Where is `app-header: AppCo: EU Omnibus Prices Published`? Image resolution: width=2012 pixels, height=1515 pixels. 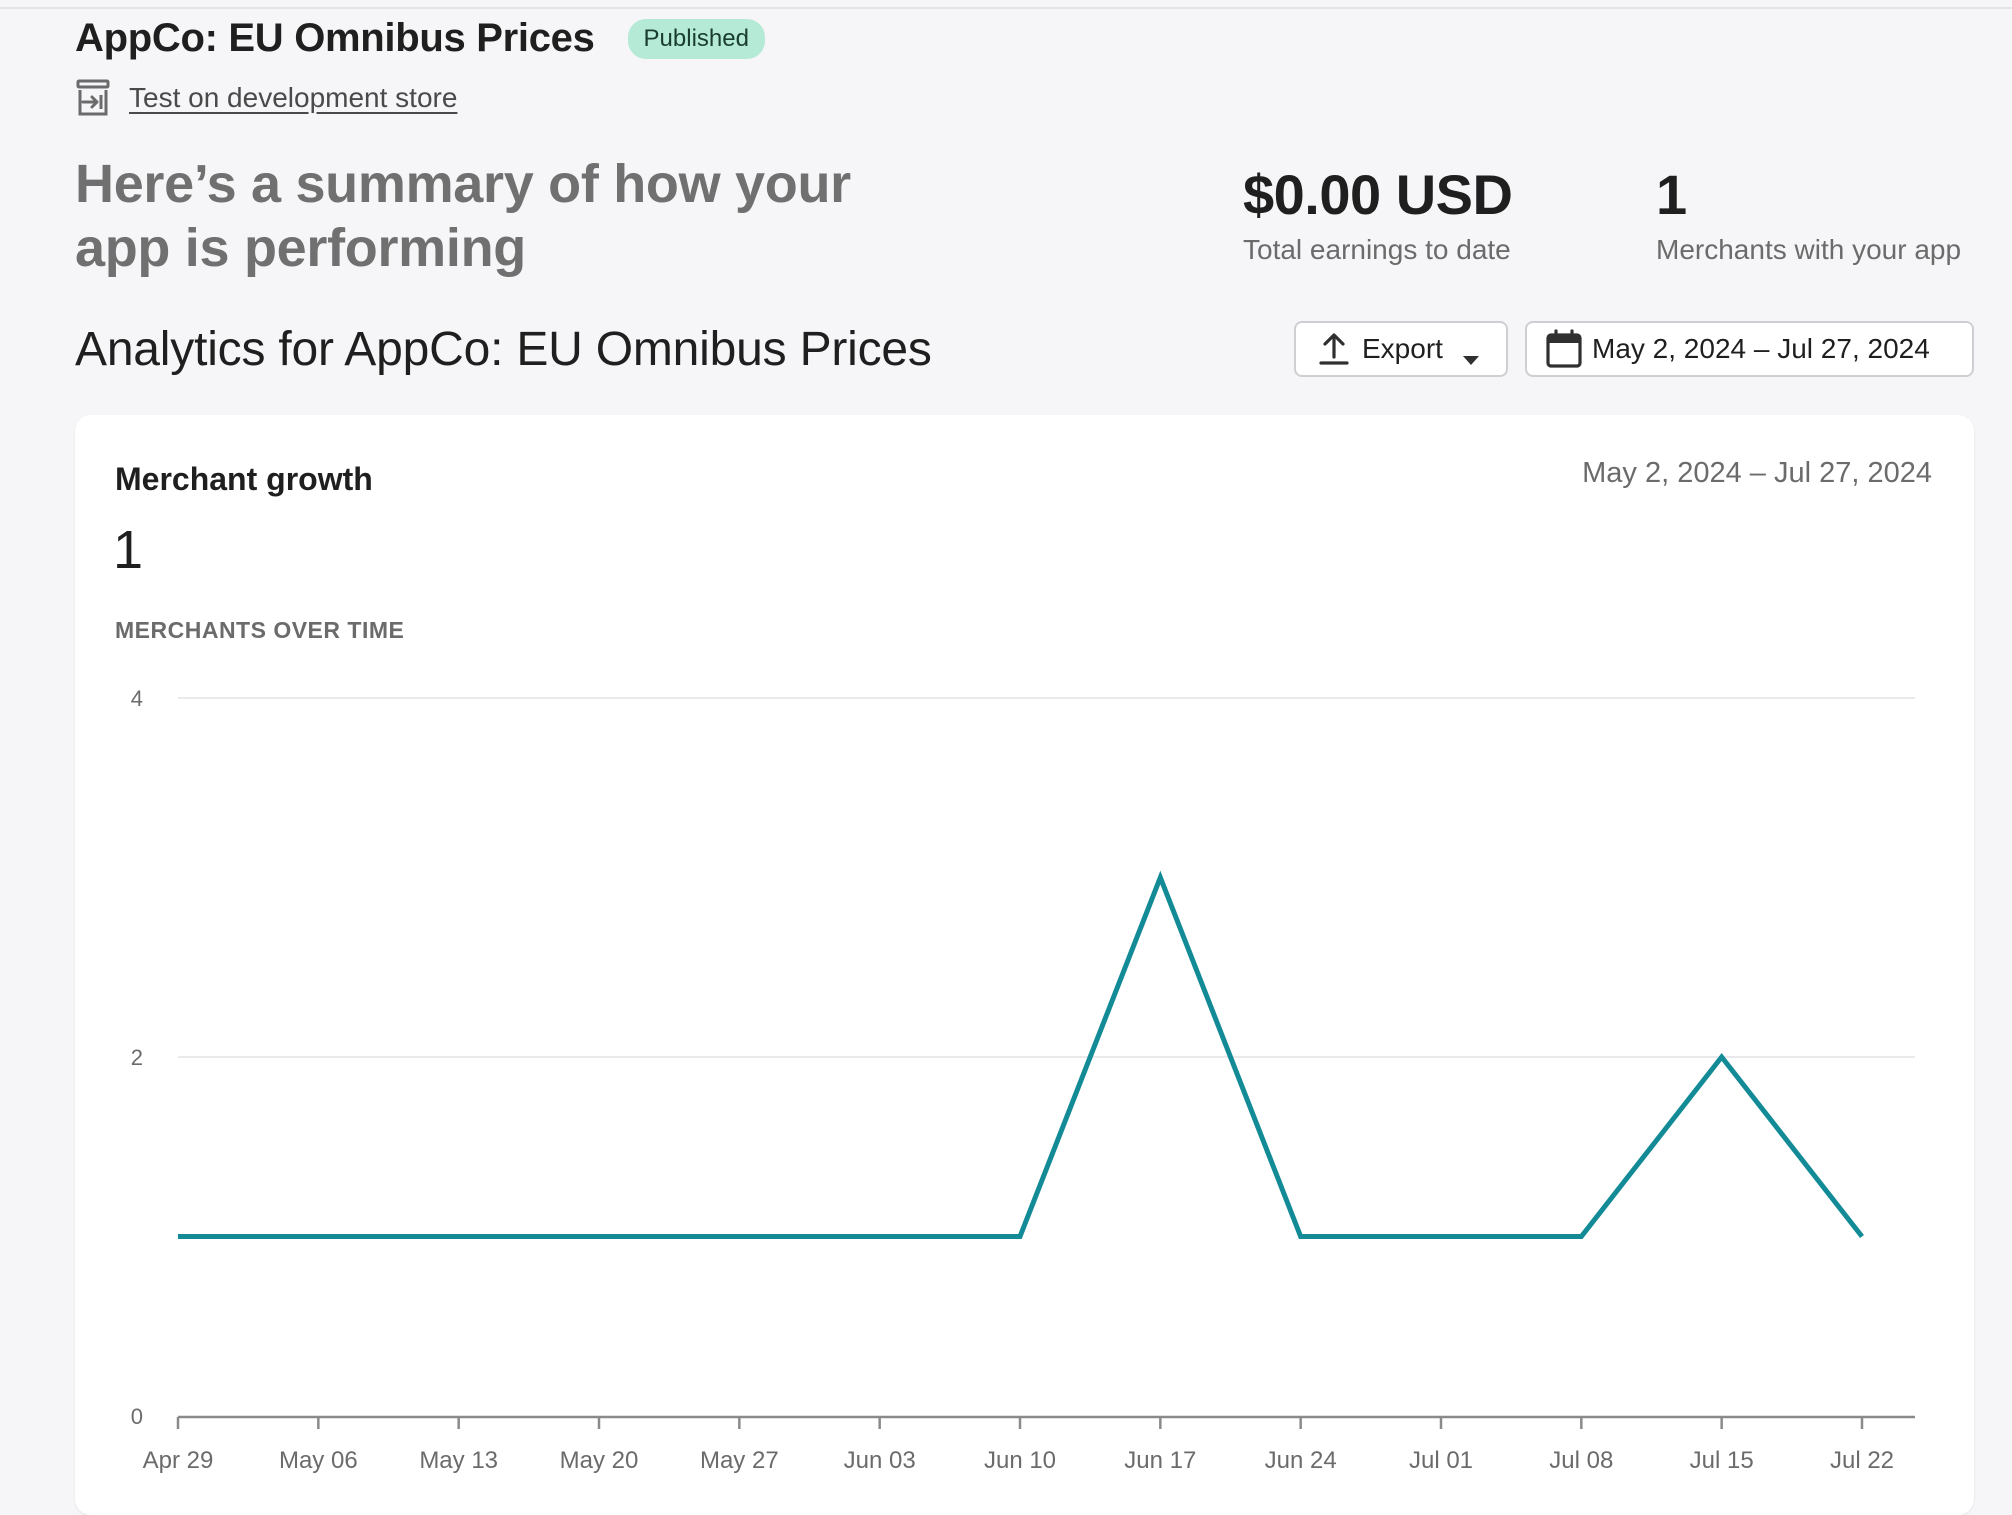 app-header: AppCo: EU Omnibus Prices Published is located at coordinates (420, 38).